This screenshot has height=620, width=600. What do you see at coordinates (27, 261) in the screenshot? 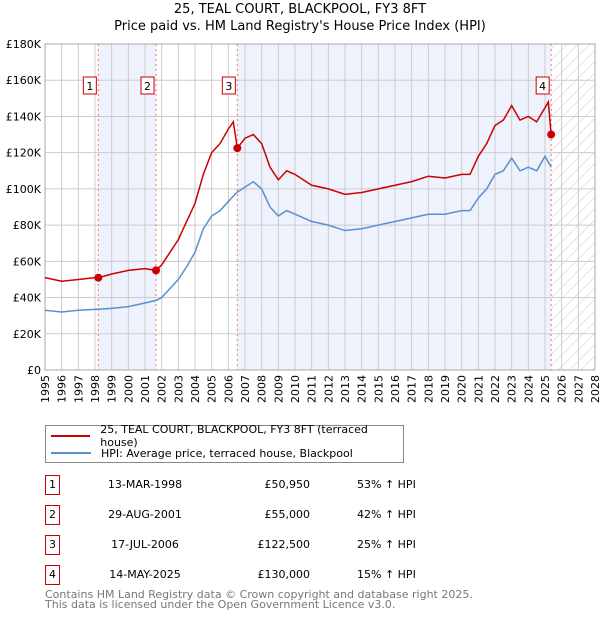
I see `y-tick-label: £60K` at bounding box center [27, 261].